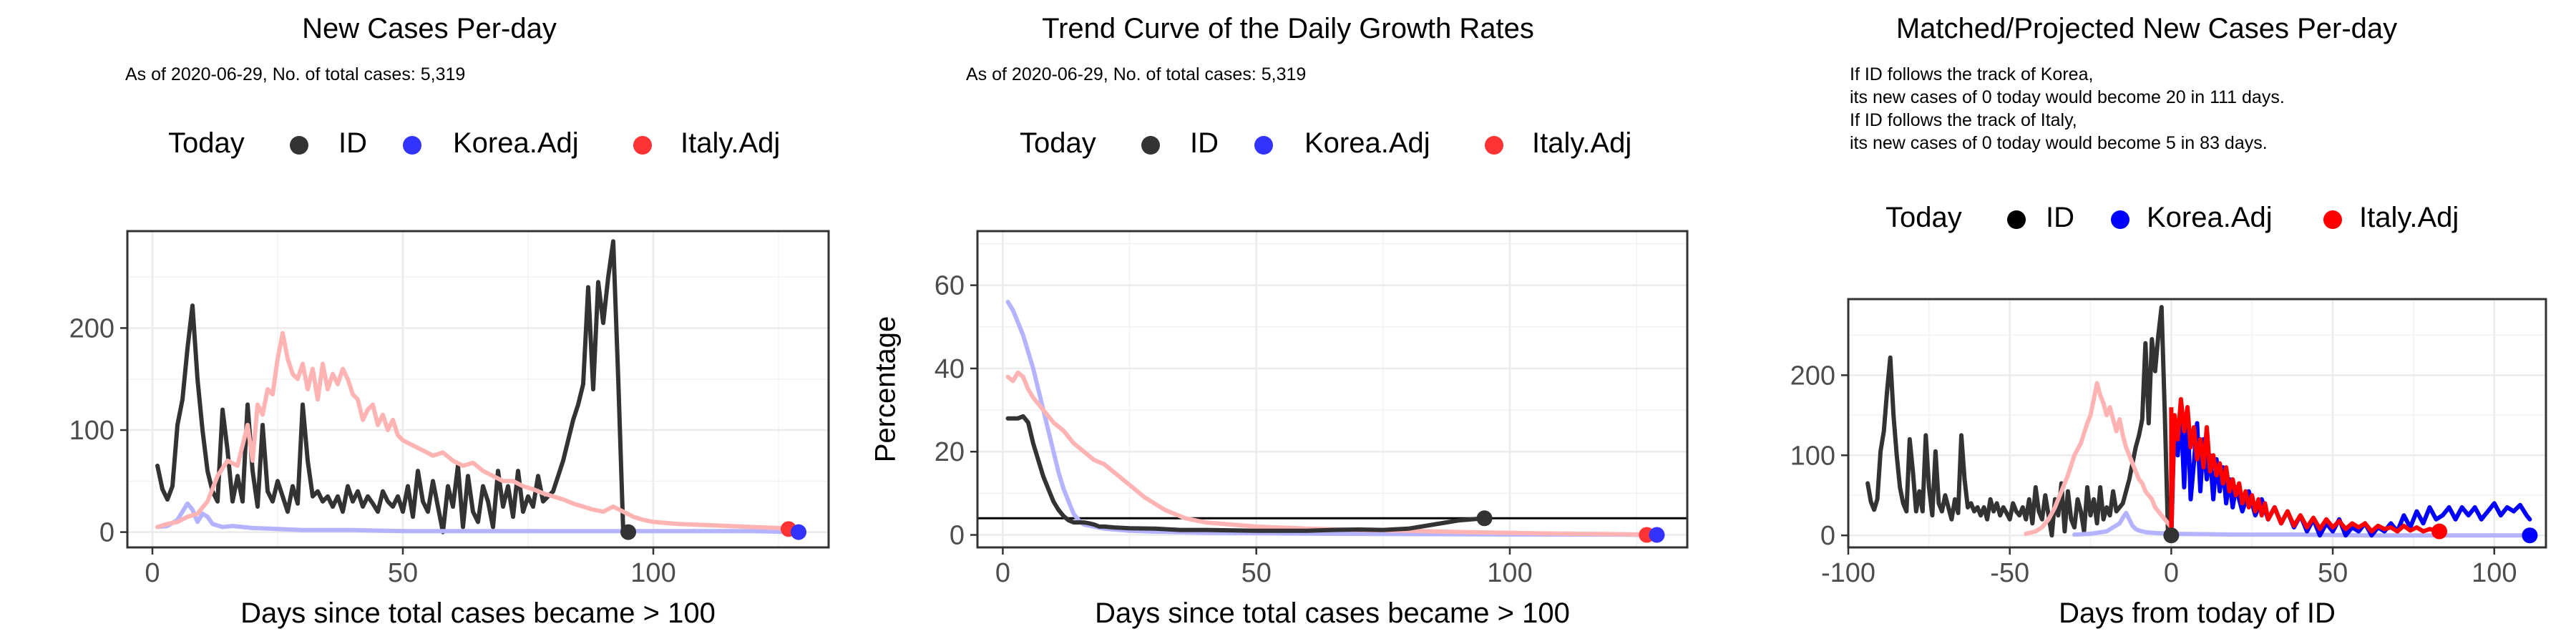 This screenshot has width=2576, height=644. What do you see at coordinates (1972, 74) in the screenshot?
I see `chart-note-line-1: If ID follows the track of Korea,` at bounding box center [1972, 74].